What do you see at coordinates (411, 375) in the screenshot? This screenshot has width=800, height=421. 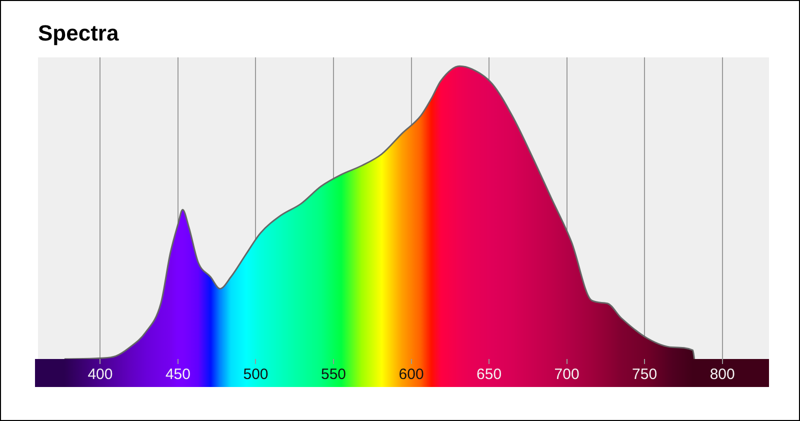 I see `x-tick-label: 600` at bounding box center [411, 375].